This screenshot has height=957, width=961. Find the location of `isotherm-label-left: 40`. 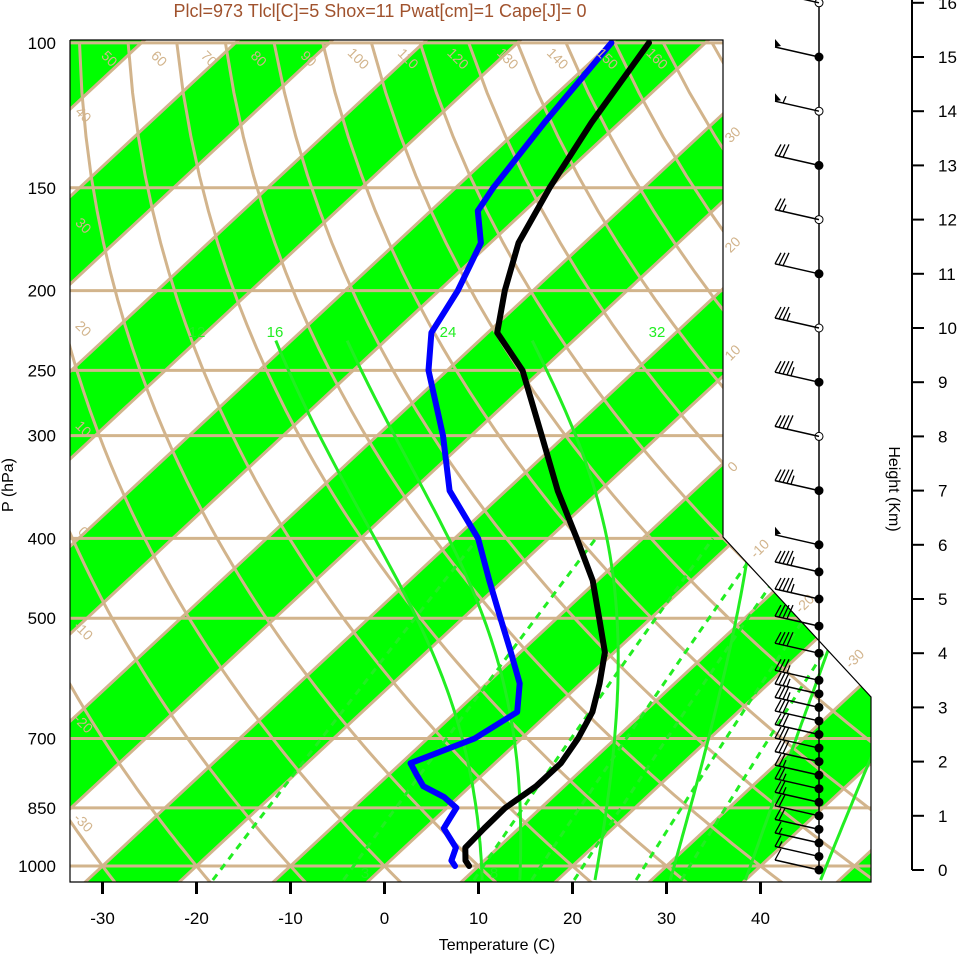

isotherm-label-left: 40 is located at coordinates (83, 114).